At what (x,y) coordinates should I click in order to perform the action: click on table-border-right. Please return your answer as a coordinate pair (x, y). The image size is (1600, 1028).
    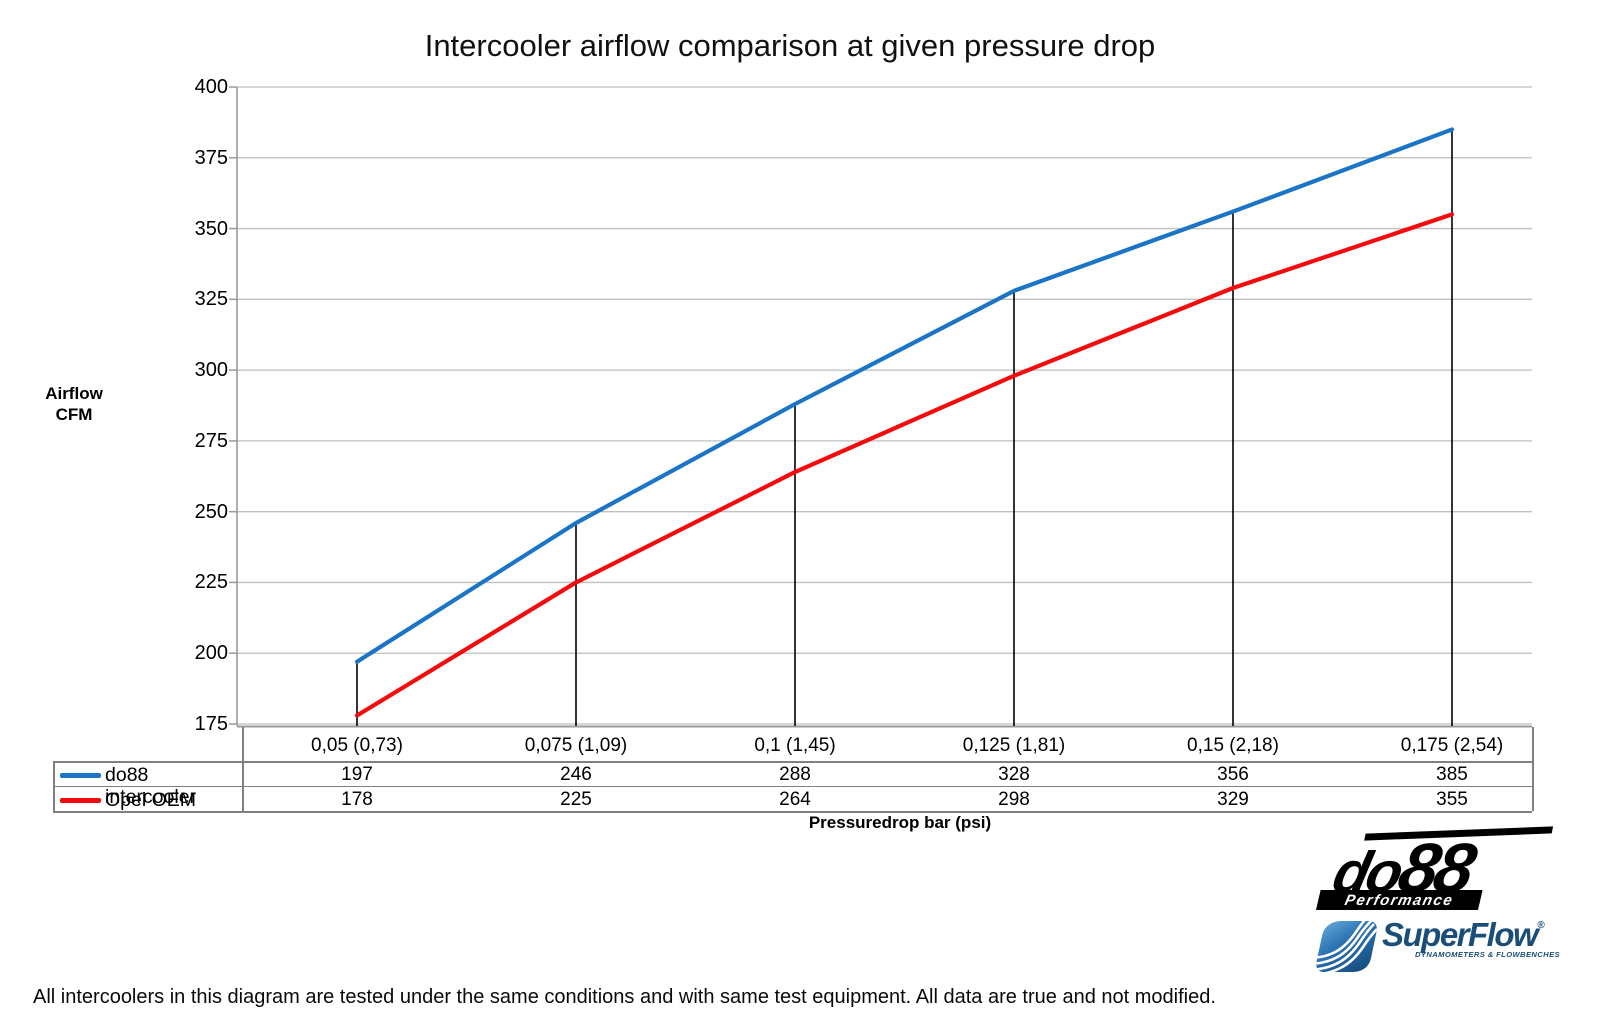
    Looking at the image, I should click on (1533, 769).